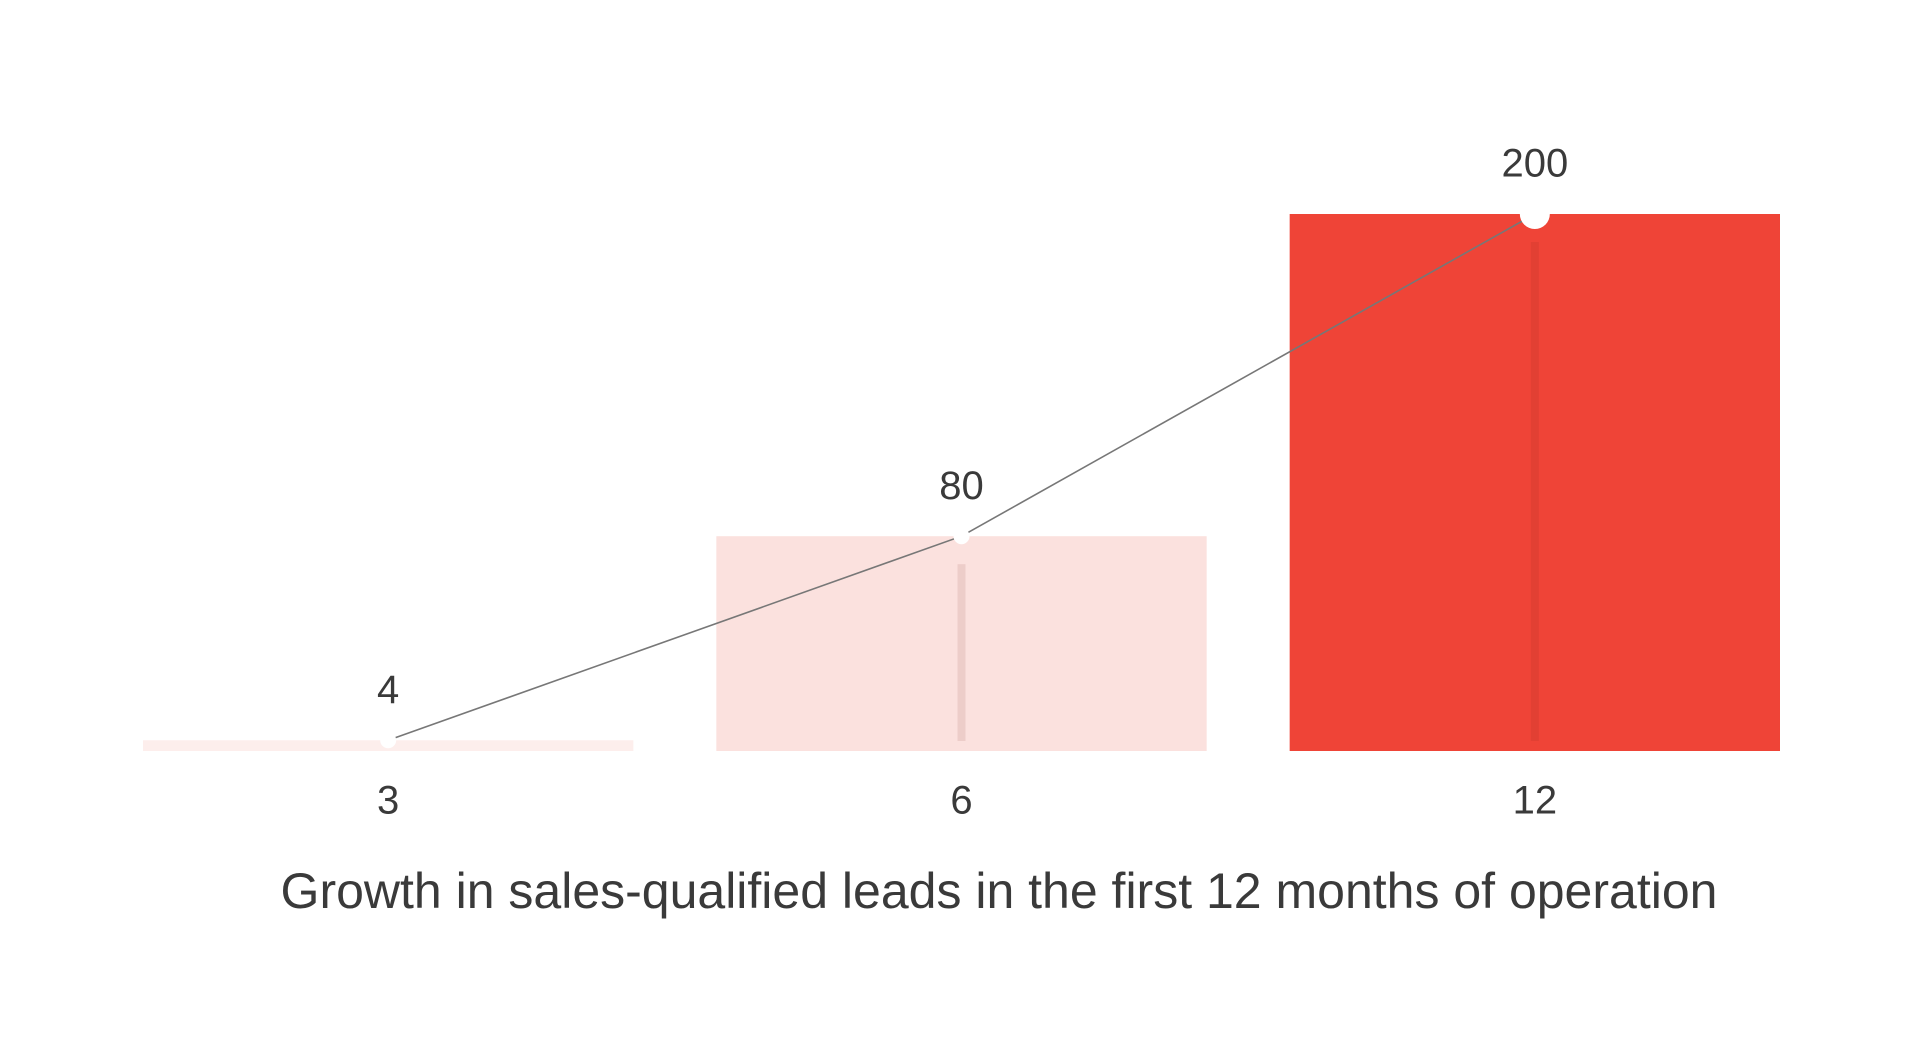 Image resolution: width=1912 pixels, height=1038 pixels. What do you see at coordinates (388, 690) in the screenshot?
I see `value-label: 4` at bounding box center [388, 690].